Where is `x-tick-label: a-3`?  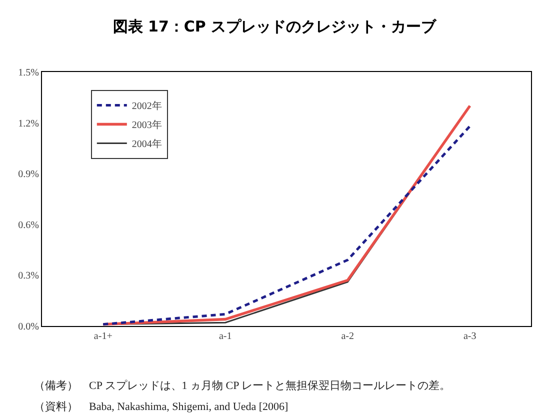 x-tick-label: a-3 is located at coordinates (469, 336).